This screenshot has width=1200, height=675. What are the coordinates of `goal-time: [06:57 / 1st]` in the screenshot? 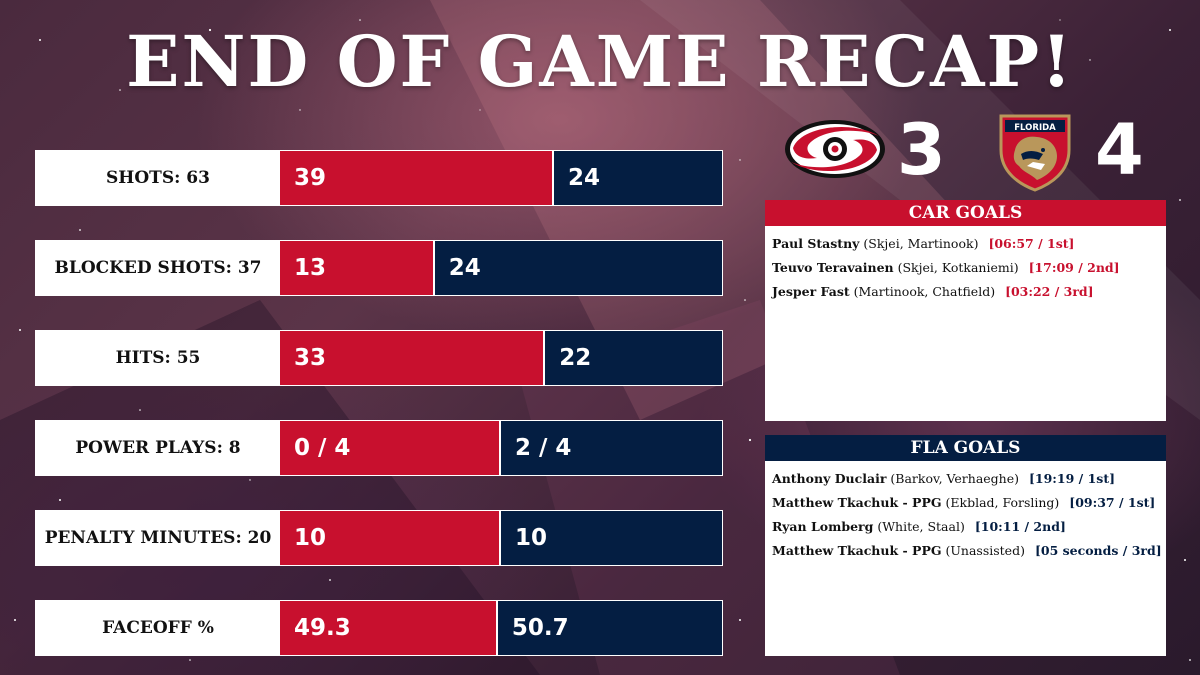 It's located at (1031, 243).